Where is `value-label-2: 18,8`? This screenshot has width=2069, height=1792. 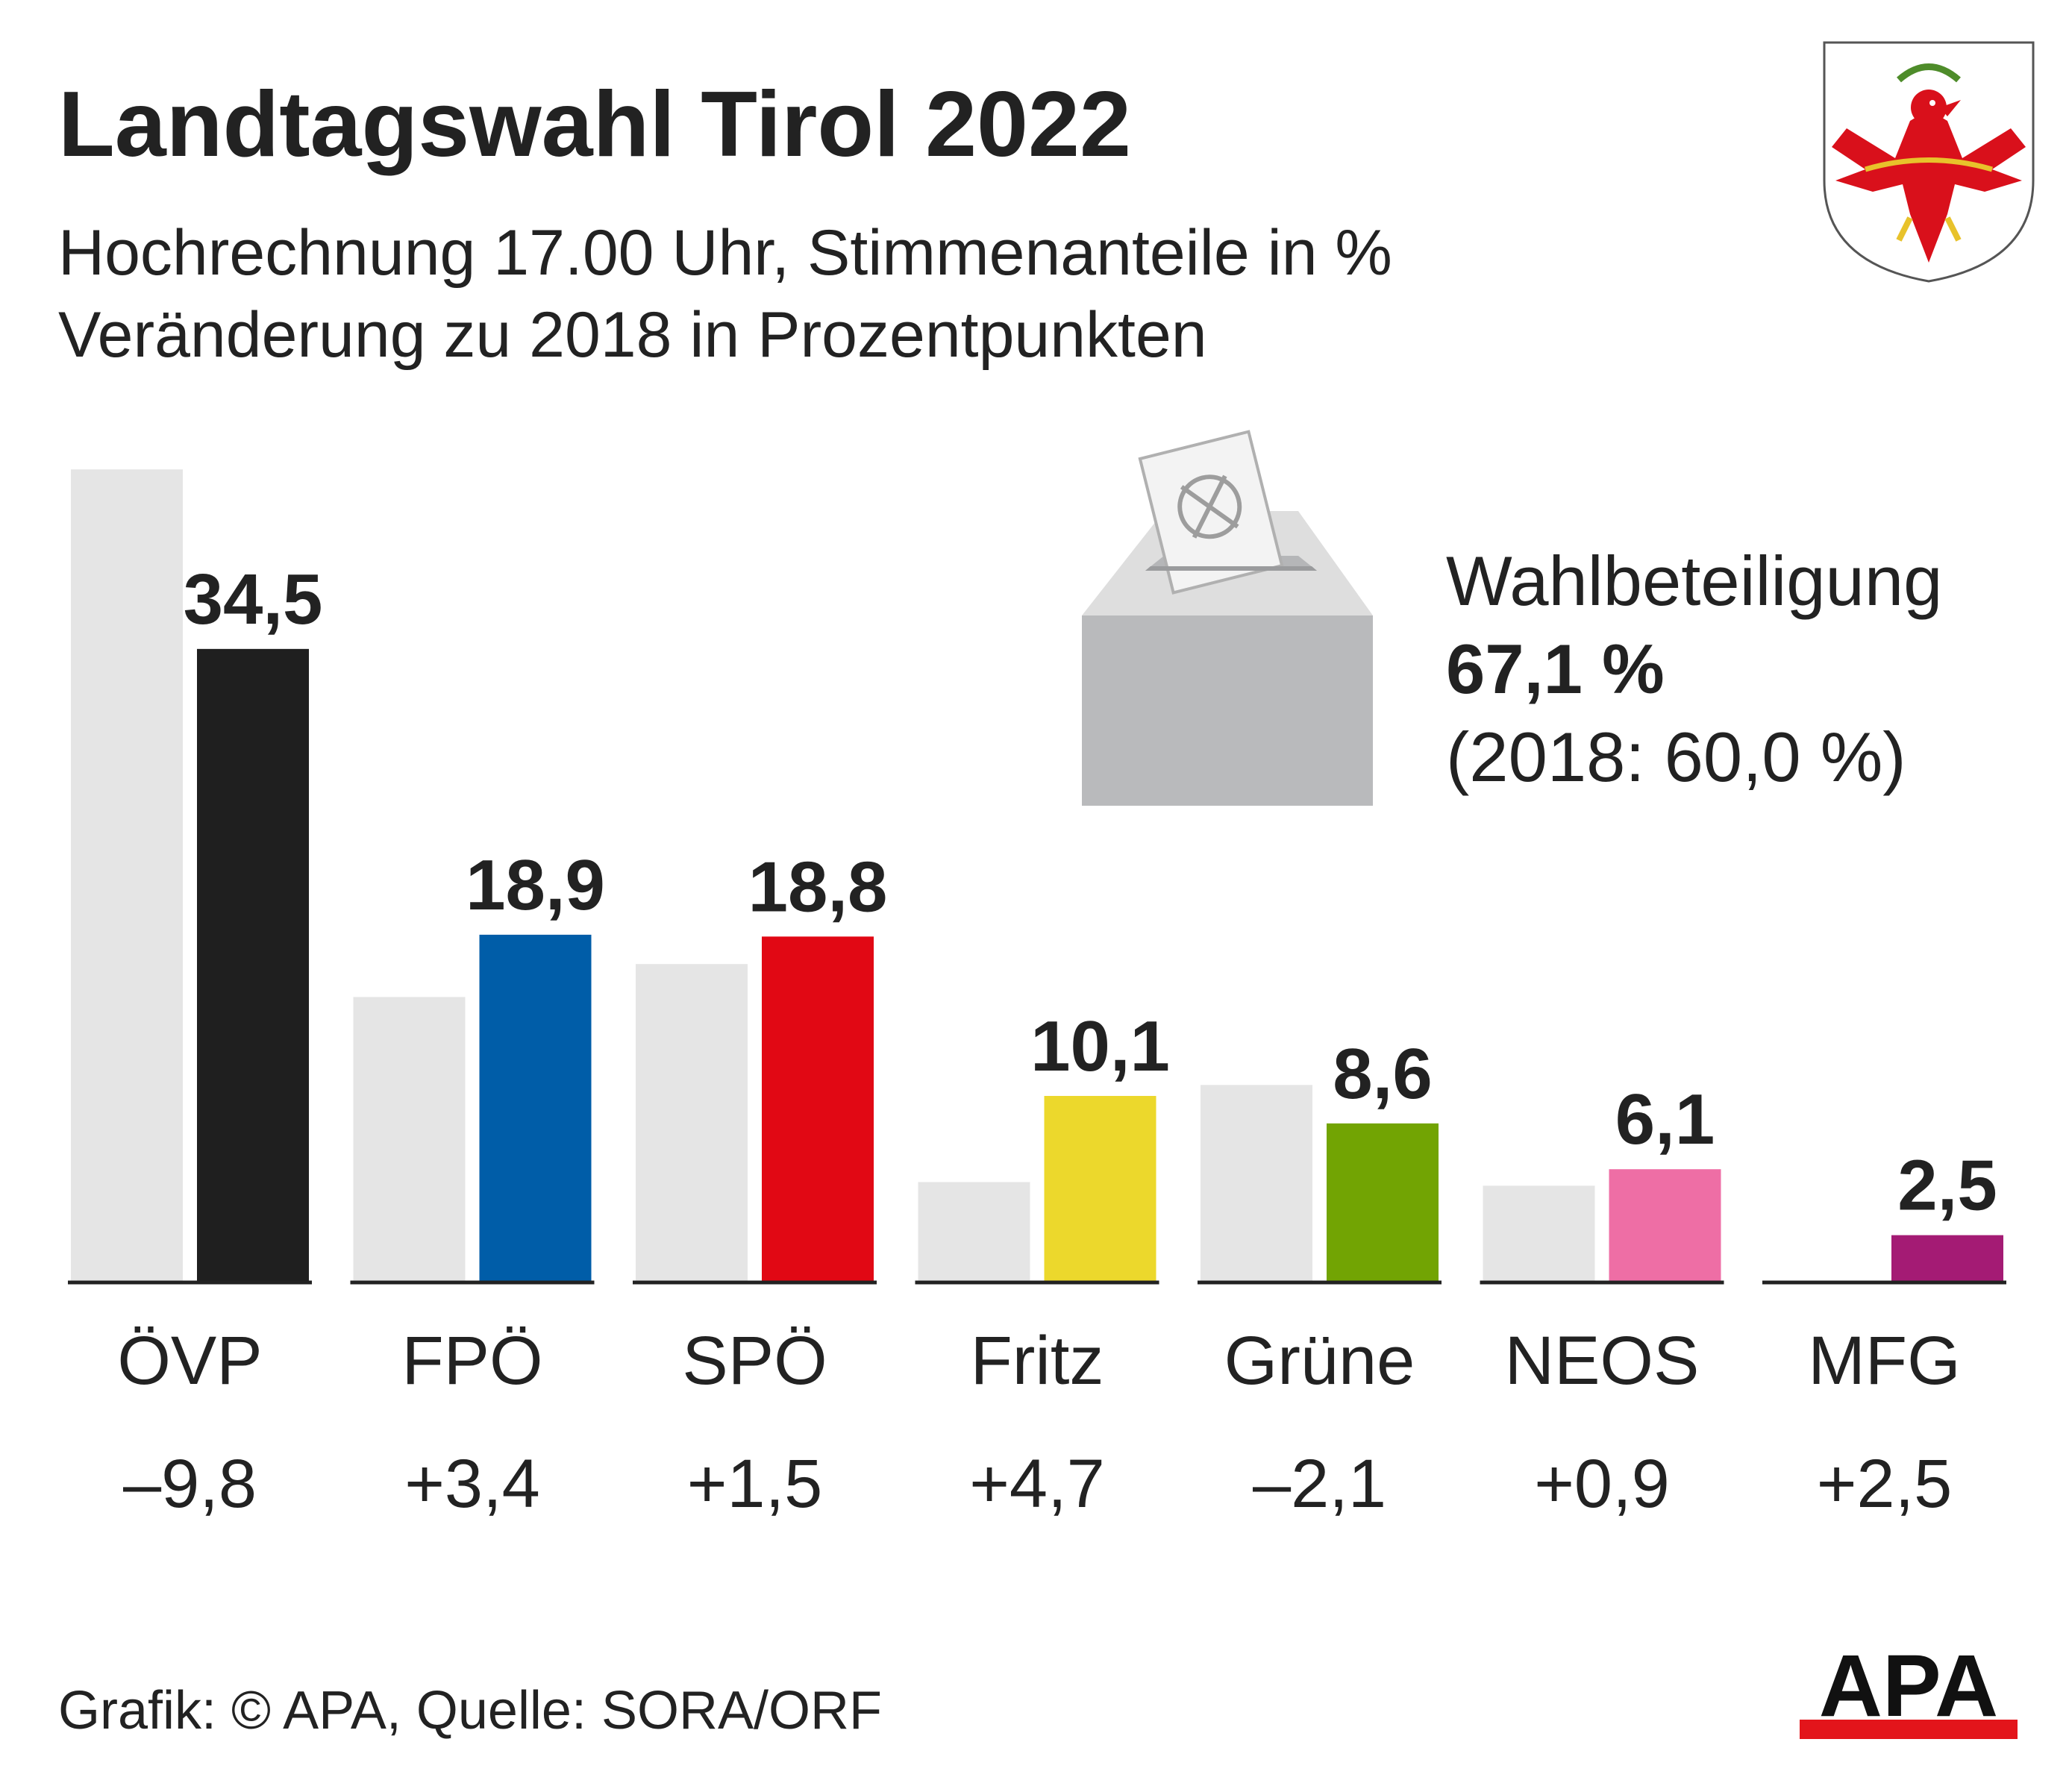 value-label-2: 18,8 is located at coordinates (818, 887).